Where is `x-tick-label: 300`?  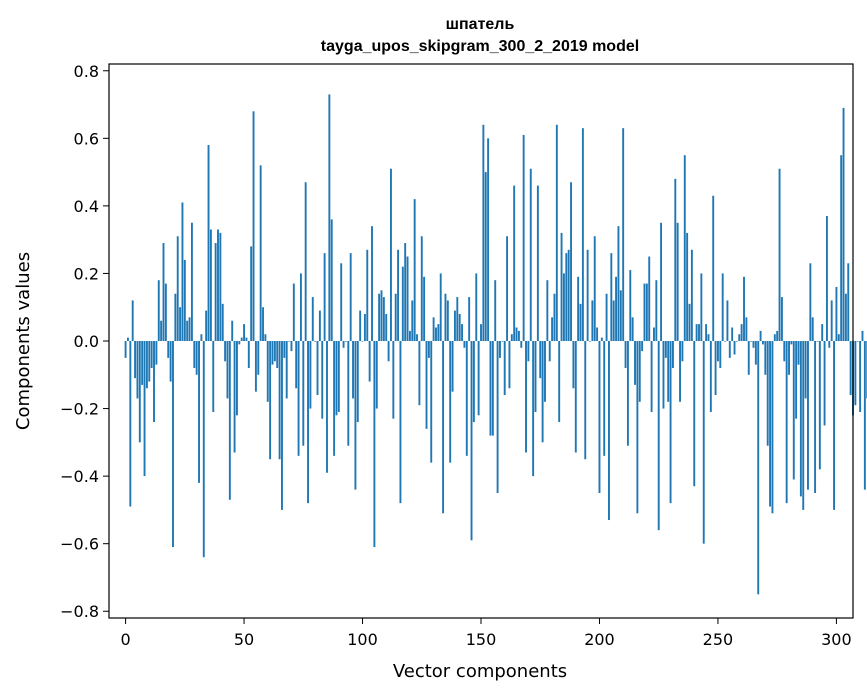 x-tick-label: 300 is located at coordinates (836, 639).